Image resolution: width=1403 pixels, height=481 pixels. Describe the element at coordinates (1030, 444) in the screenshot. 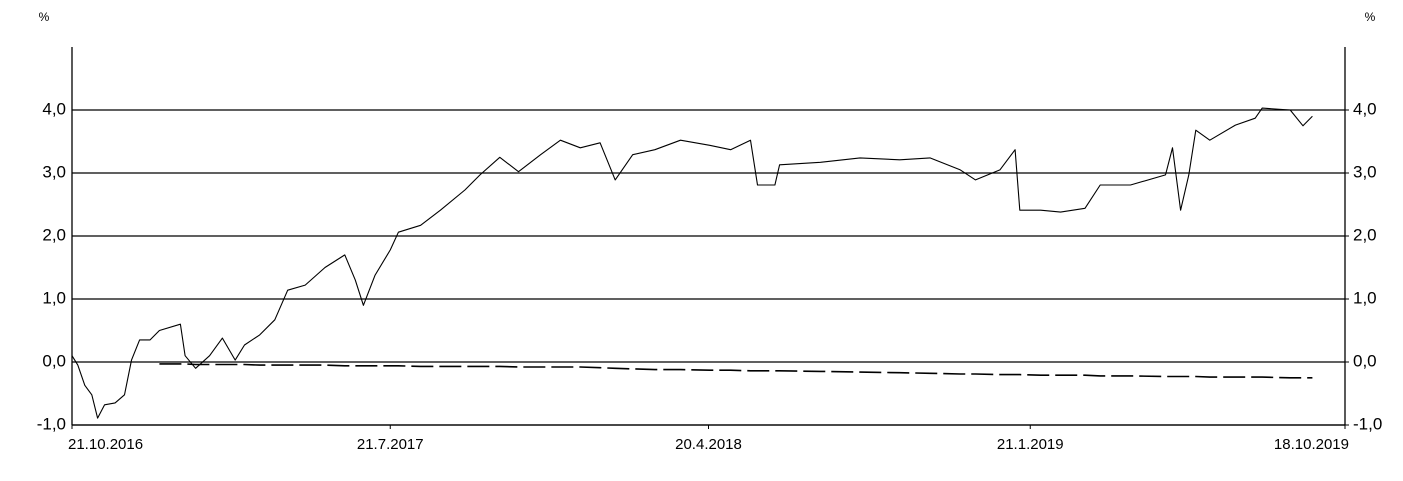

I see `x-tick-label: 21.1.2019` at that location.